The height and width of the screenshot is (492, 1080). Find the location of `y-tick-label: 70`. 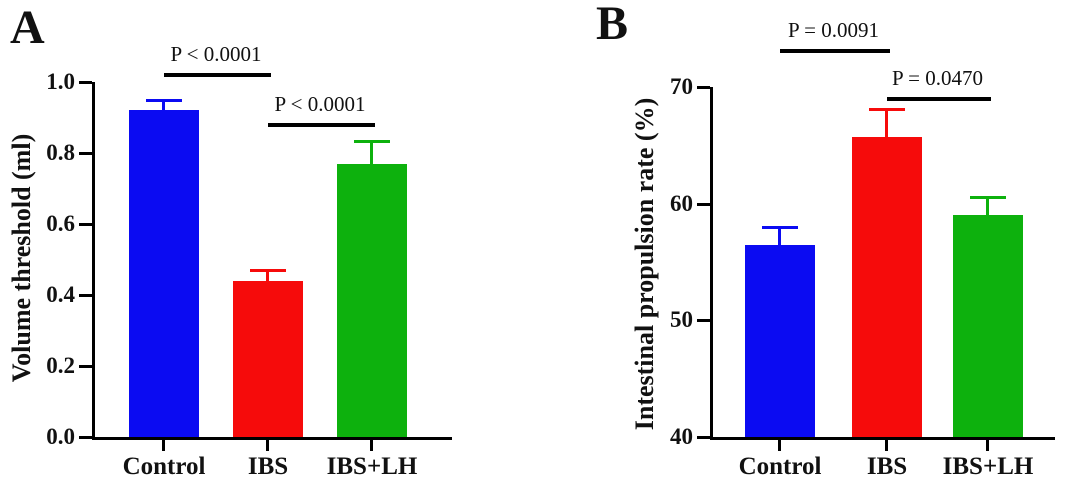

y-tick-label: 70 is located at coordinates (681, 86).